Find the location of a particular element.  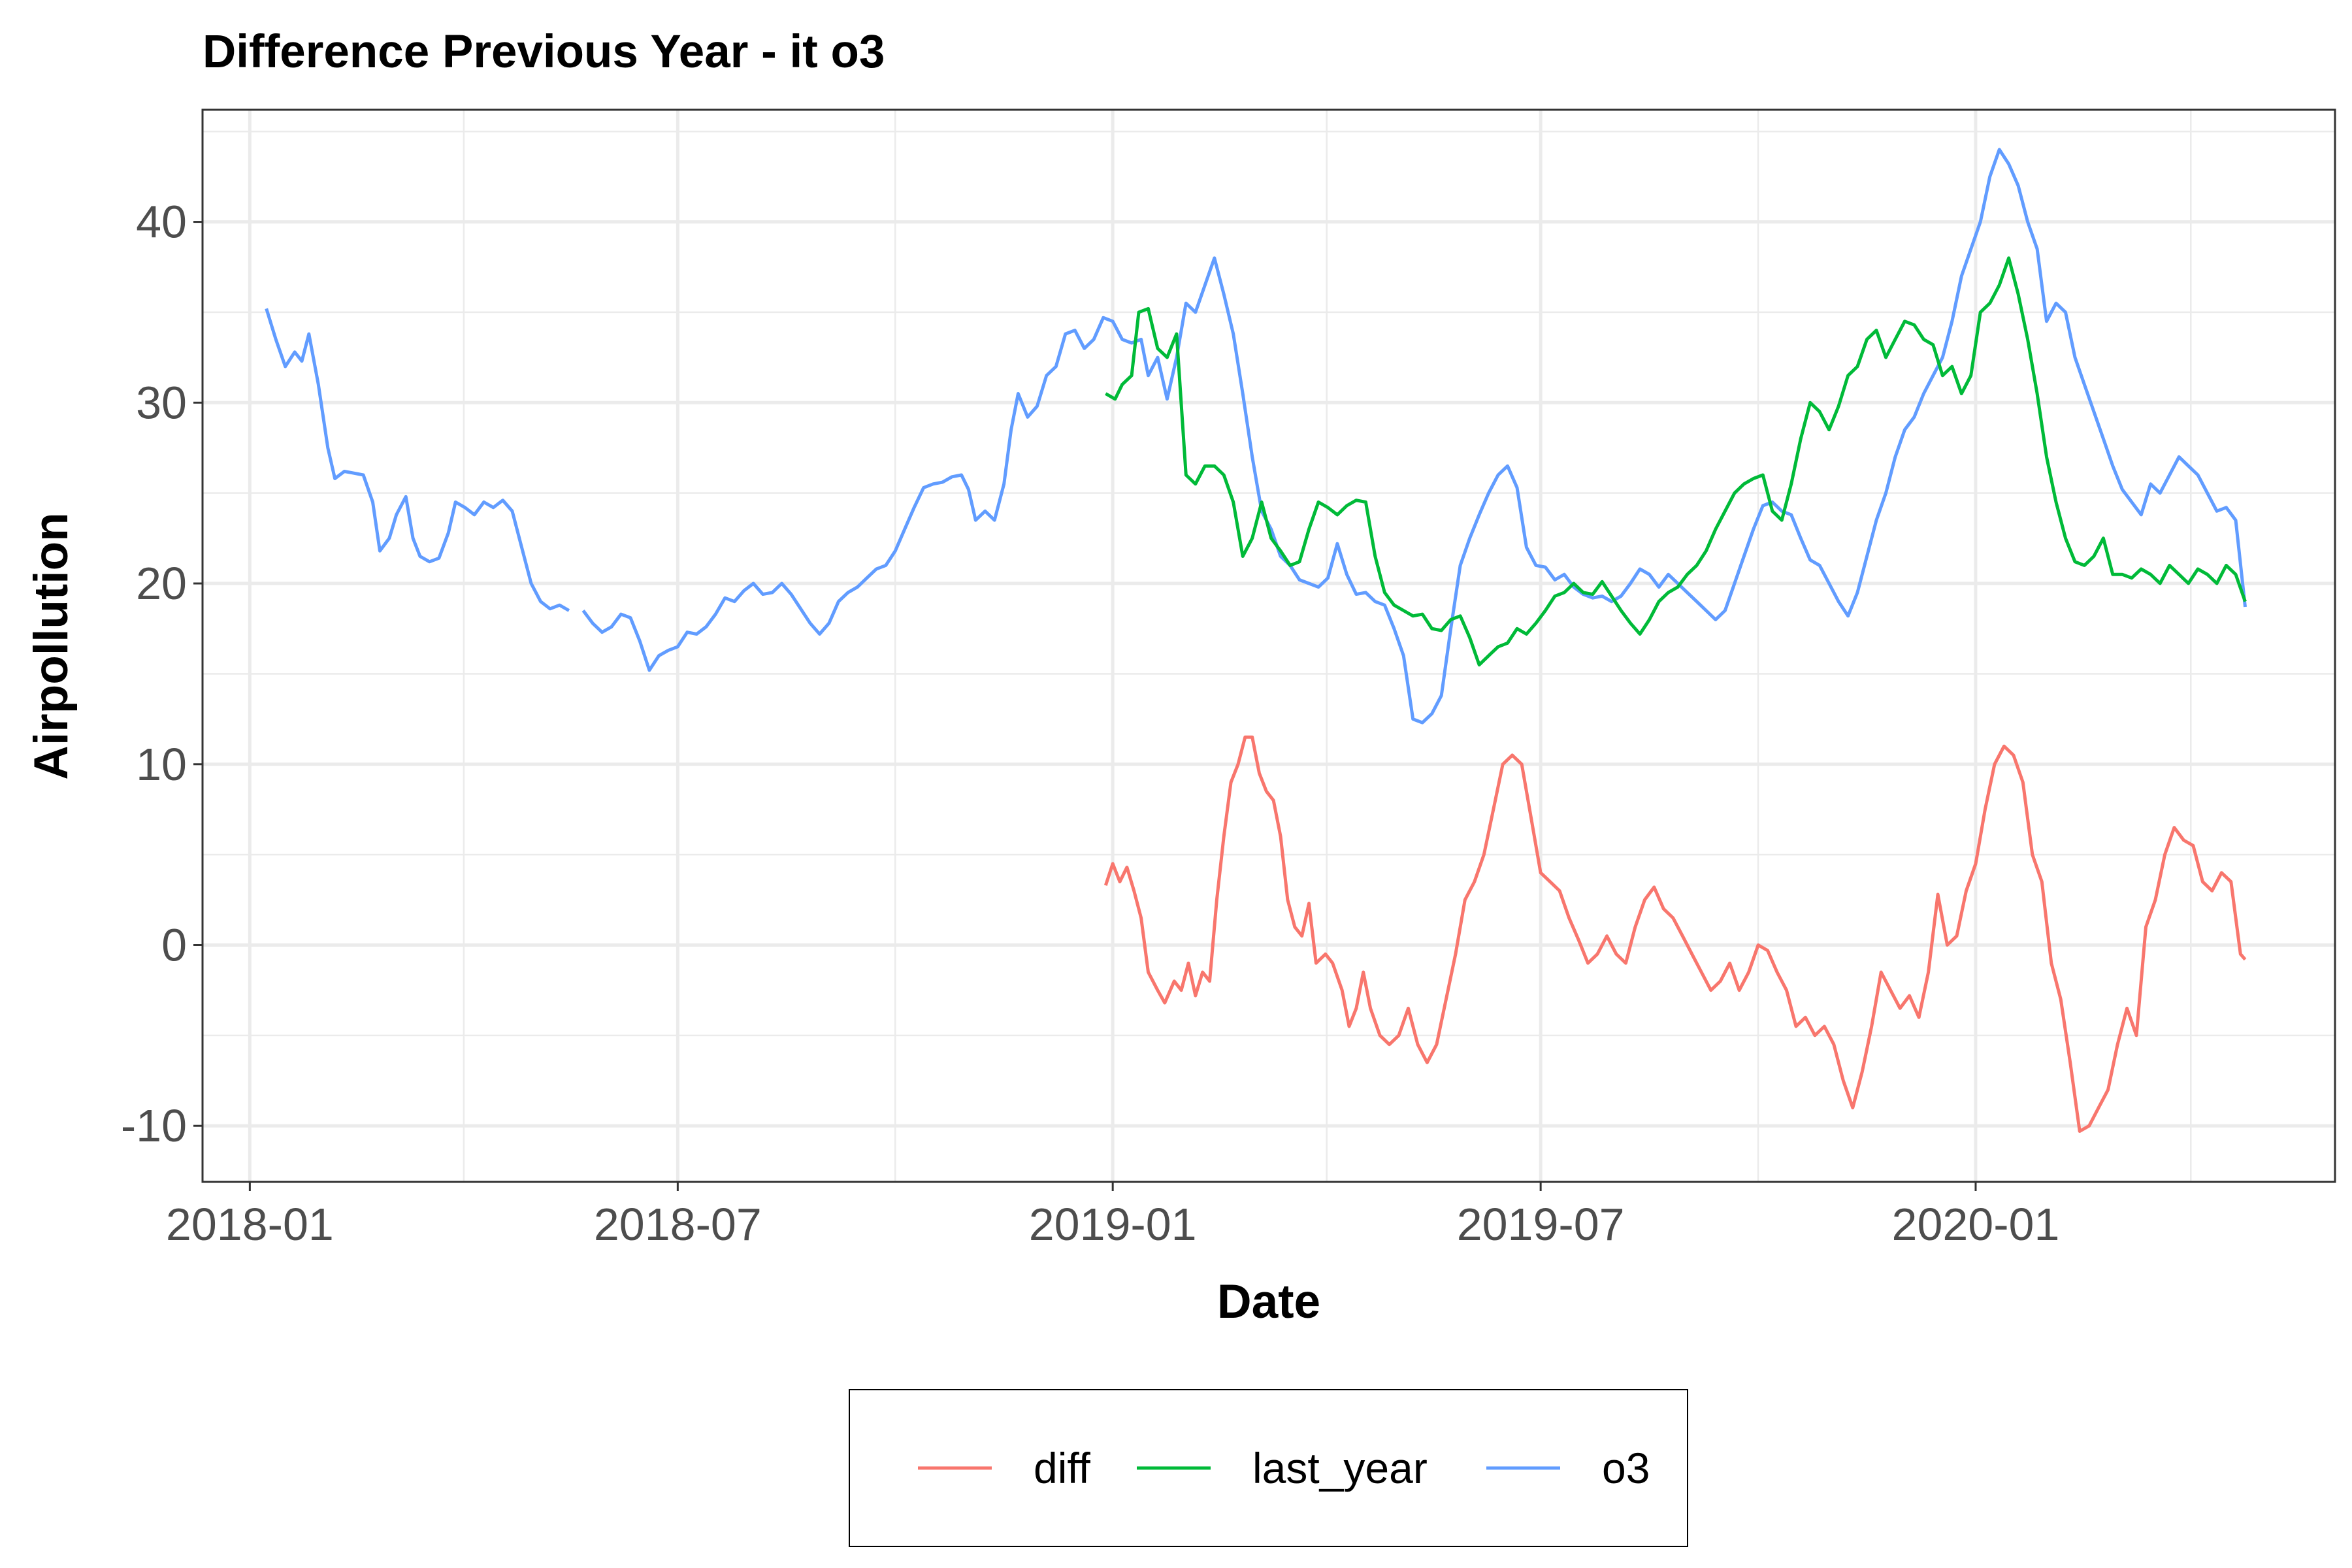

x-tick-label: 2019-01 is located at coordinates (1113, 1224).